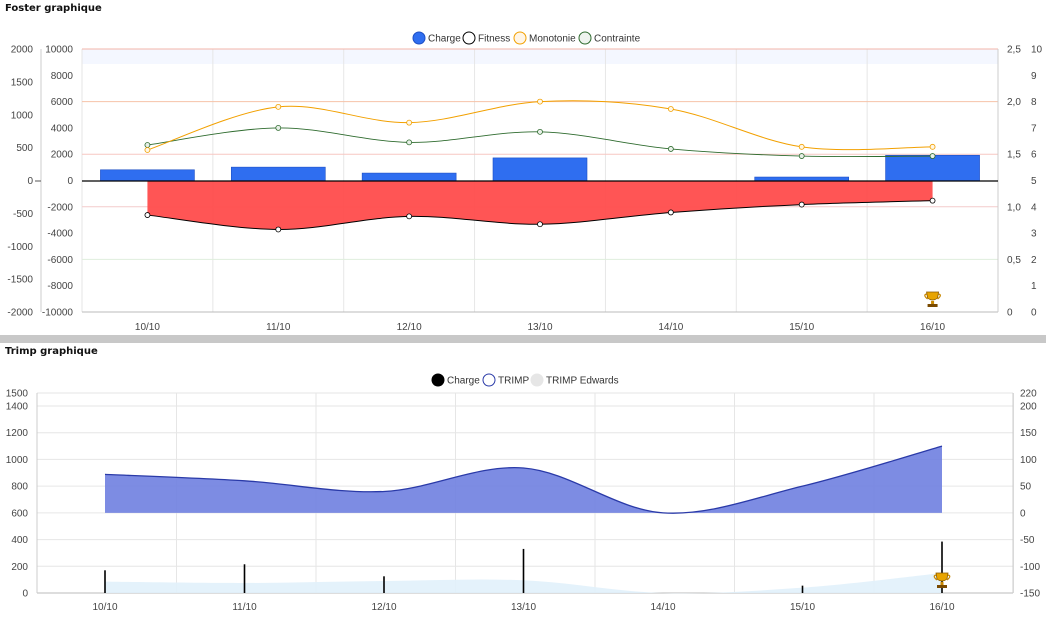 This screenshot has width=1052, height=621. I want to click on left-tick-label: 1200, so click(17, 433).